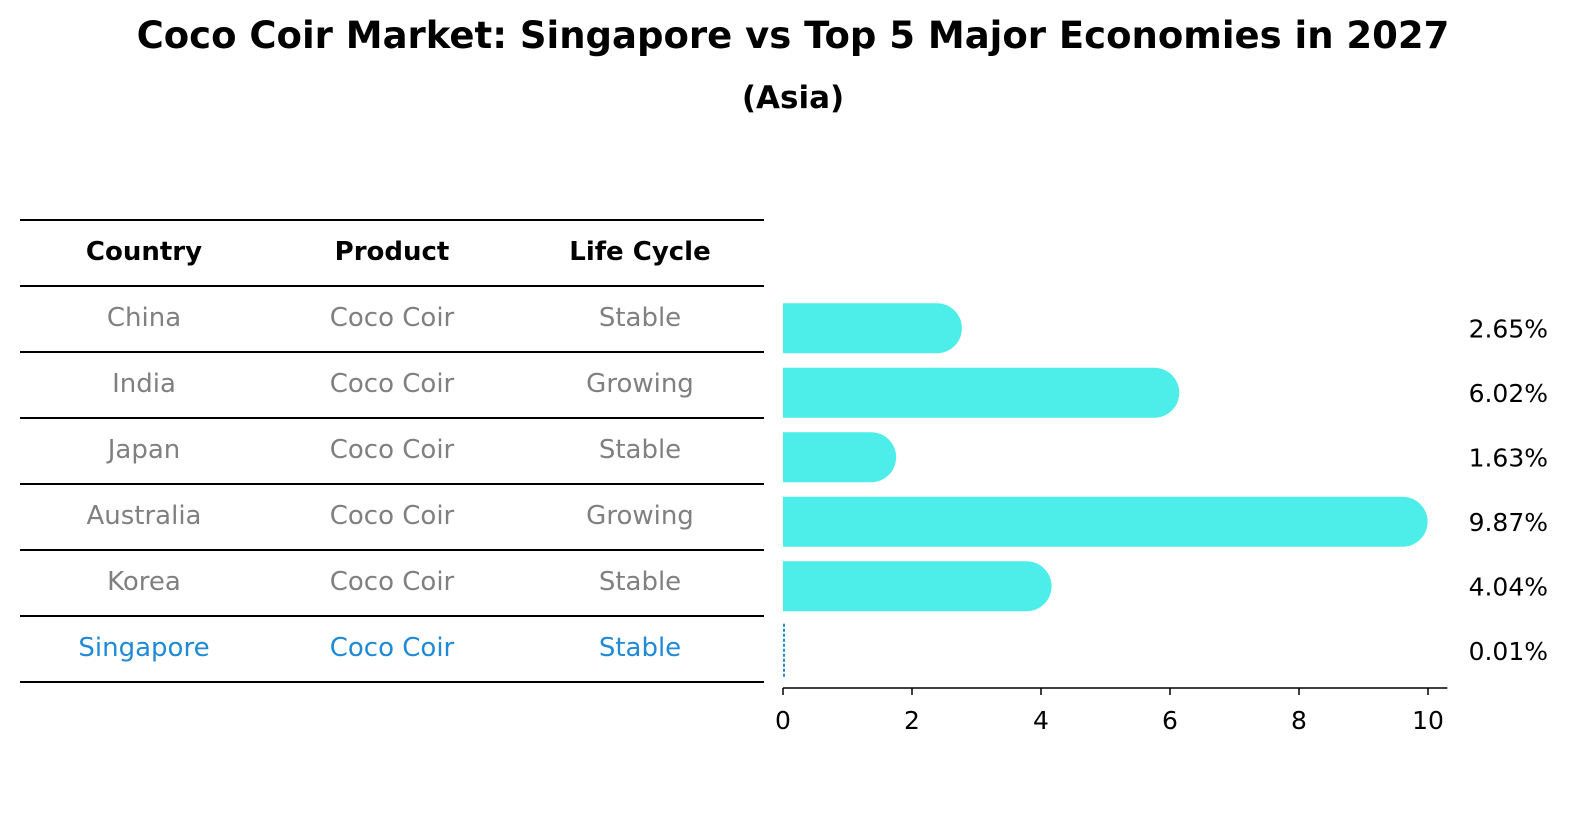 This screenshot has height=823, width=1586. Describe the element at coordinates (144, 252) in the screenshot. I see `header-country: Country` at that location.